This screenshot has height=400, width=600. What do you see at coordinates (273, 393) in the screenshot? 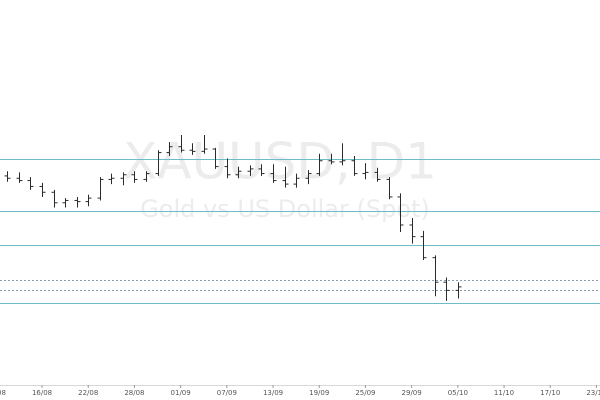
I see `x-tick-label: 13/09` at bounding box center [273, 393].